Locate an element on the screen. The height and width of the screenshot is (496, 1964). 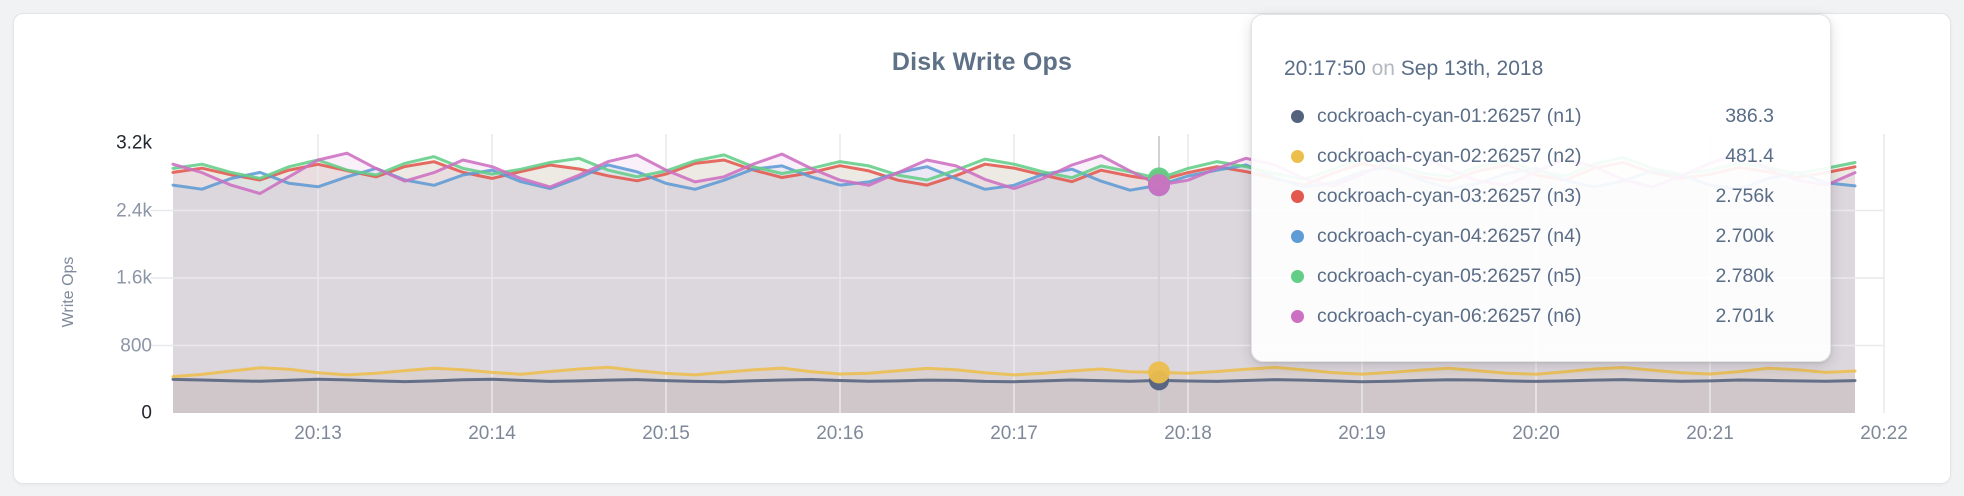
x-tick-label: 20:17 is located at coordinates (1014, 433).